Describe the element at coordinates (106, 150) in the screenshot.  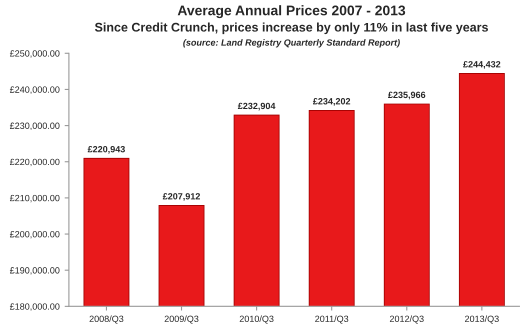
I see `data-label: £220,943` at that location.